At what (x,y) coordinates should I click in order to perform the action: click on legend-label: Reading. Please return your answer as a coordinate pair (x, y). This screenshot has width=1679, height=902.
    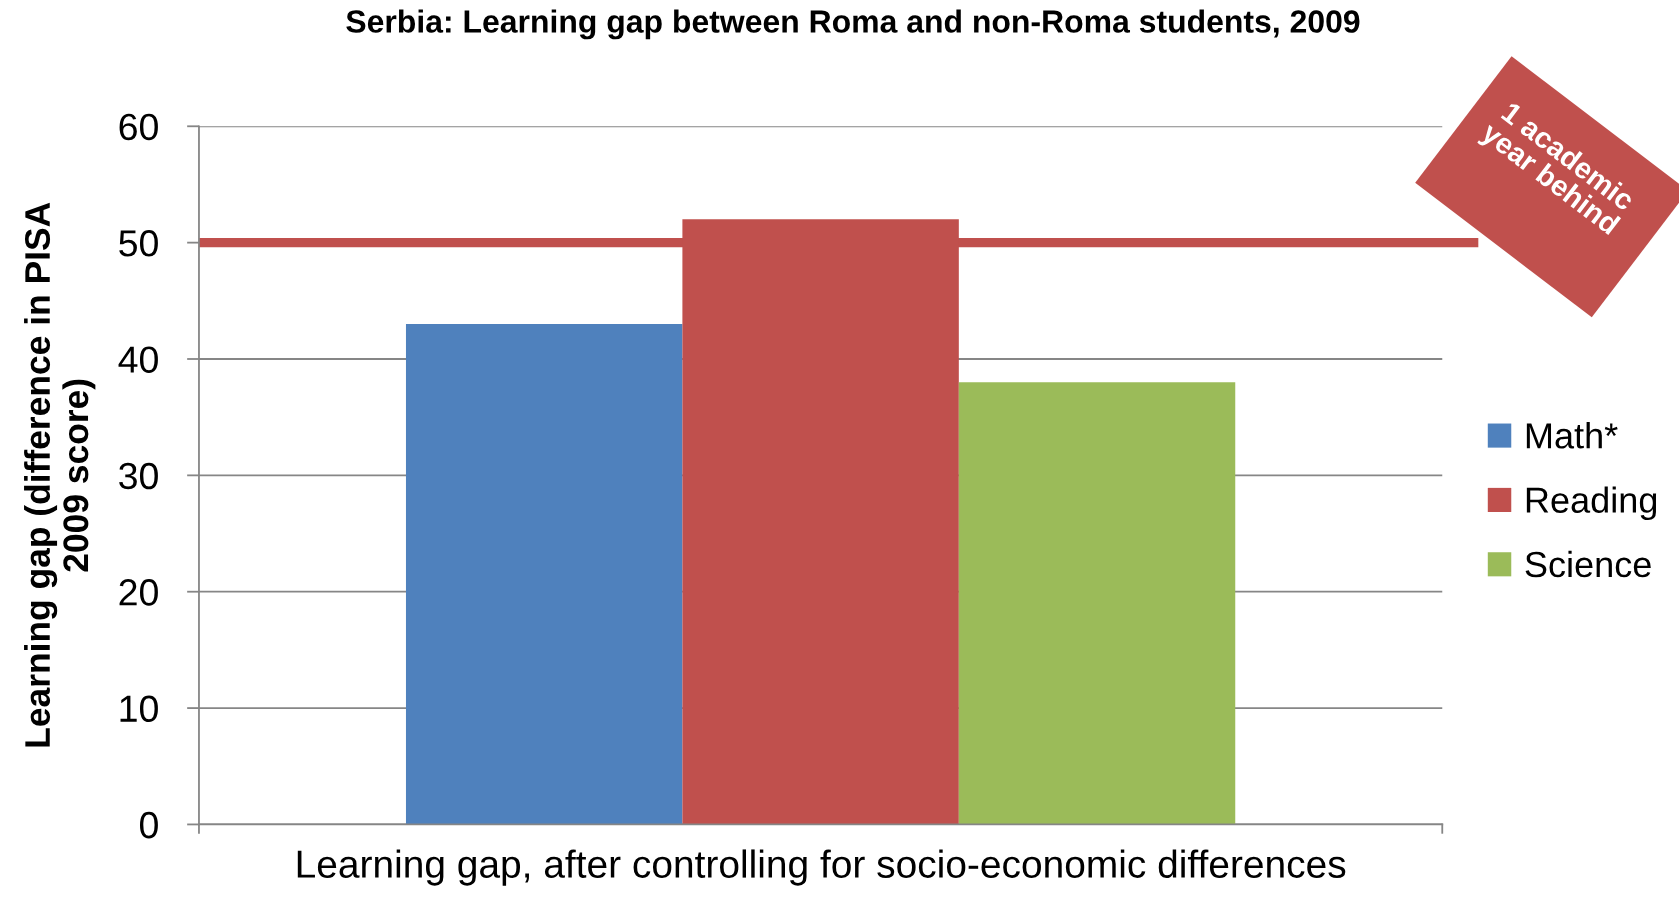
    Looking at the image, I should click on (1591, 503).